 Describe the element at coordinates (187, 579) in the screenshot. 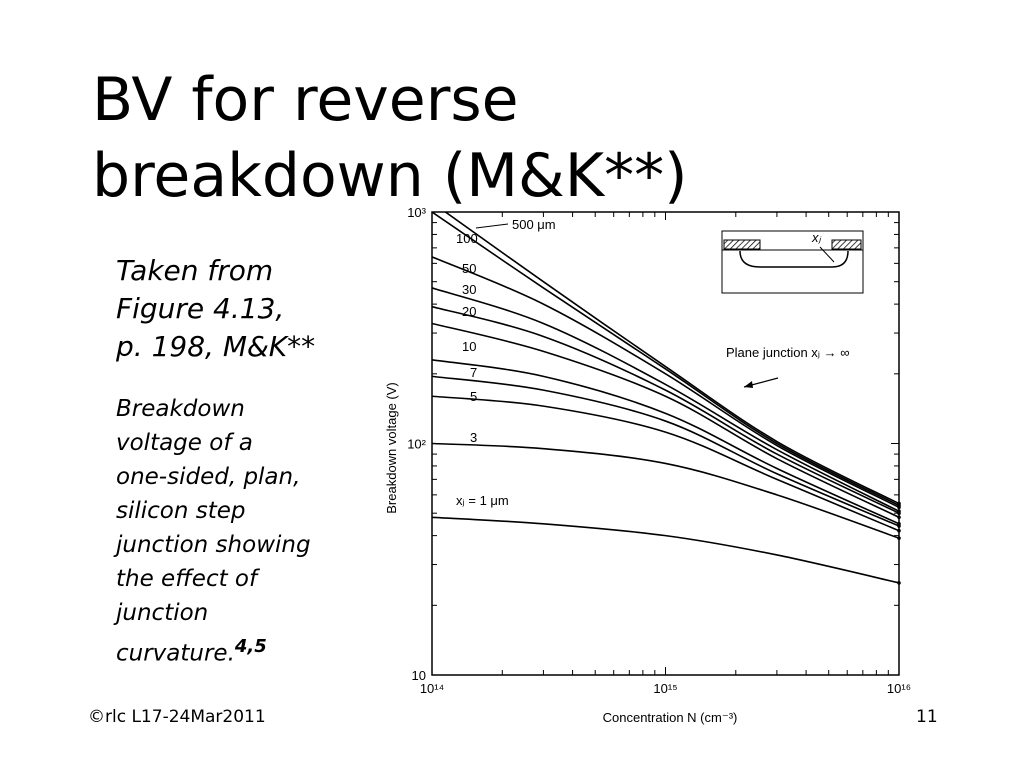

I see `caption-line-6: the effect of` at that location.